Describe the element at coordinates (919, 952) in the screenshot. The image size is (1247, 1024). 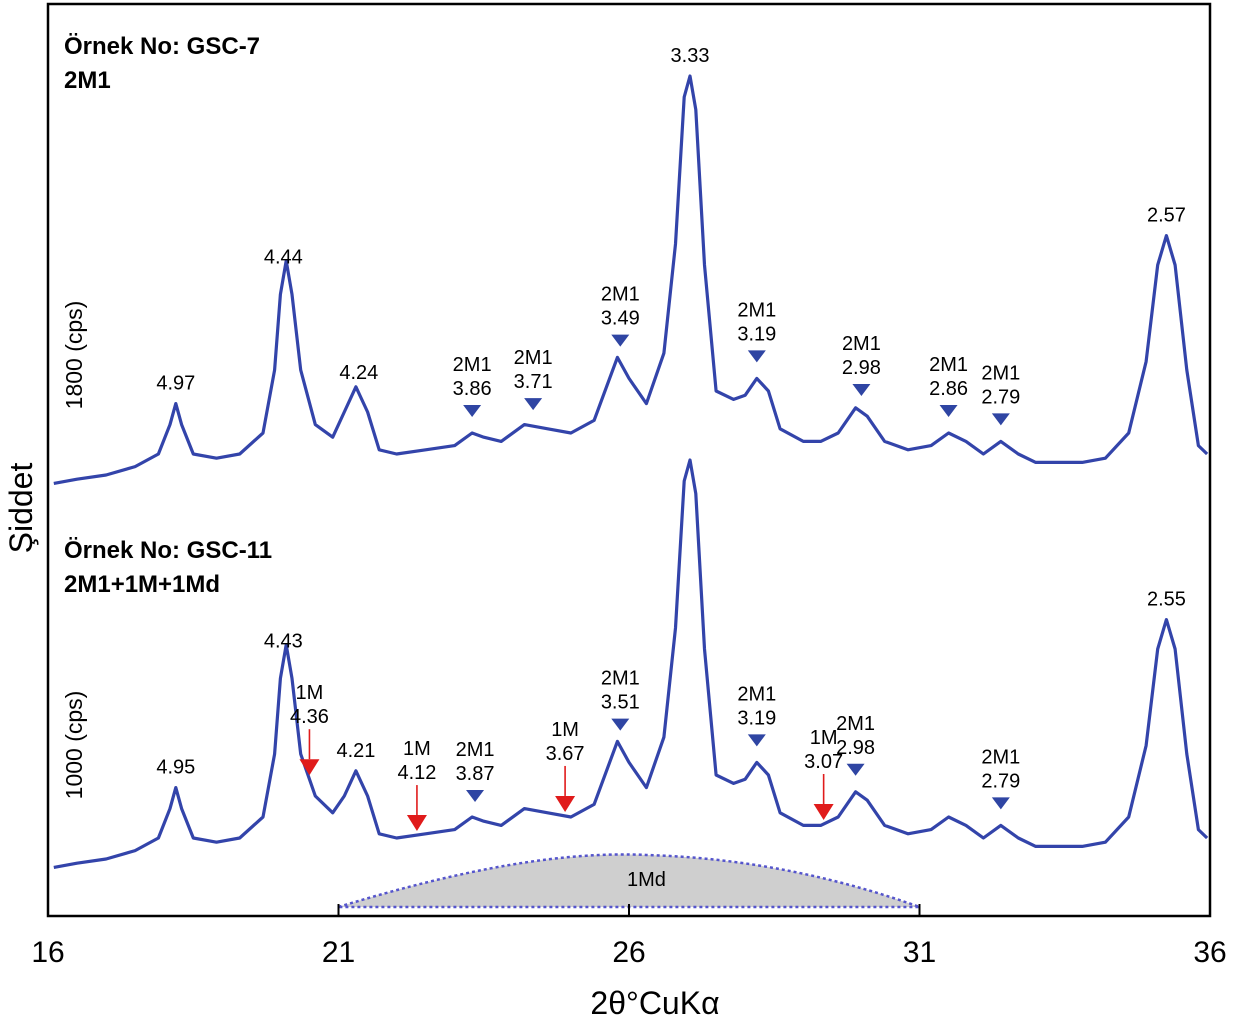
I see `x-tick-label: 31` at that location.